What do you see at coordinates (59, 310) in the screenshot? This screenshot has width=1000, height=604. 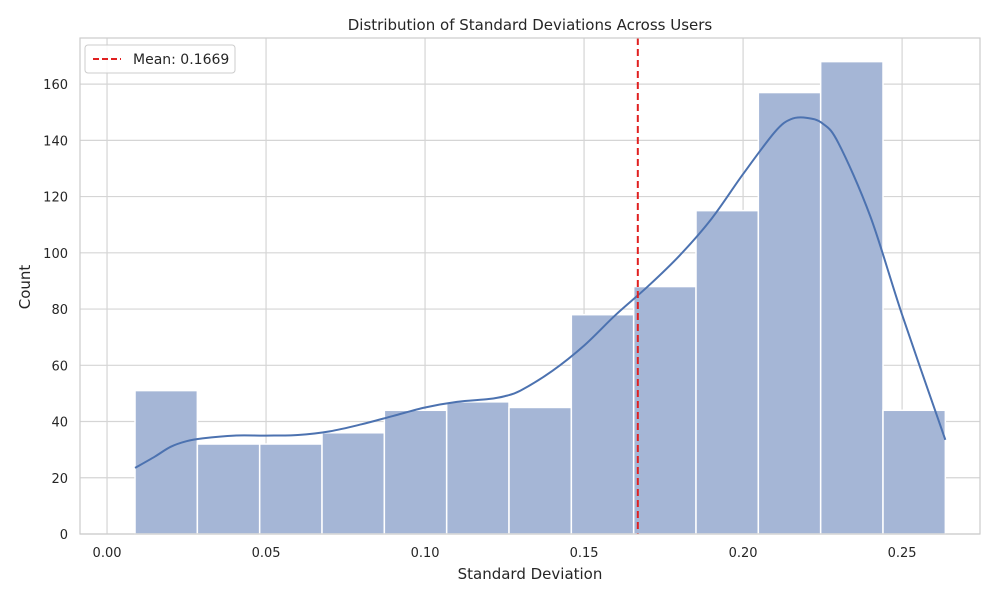 I see `y-tick-label: 80` at bounding box center [59, 310].